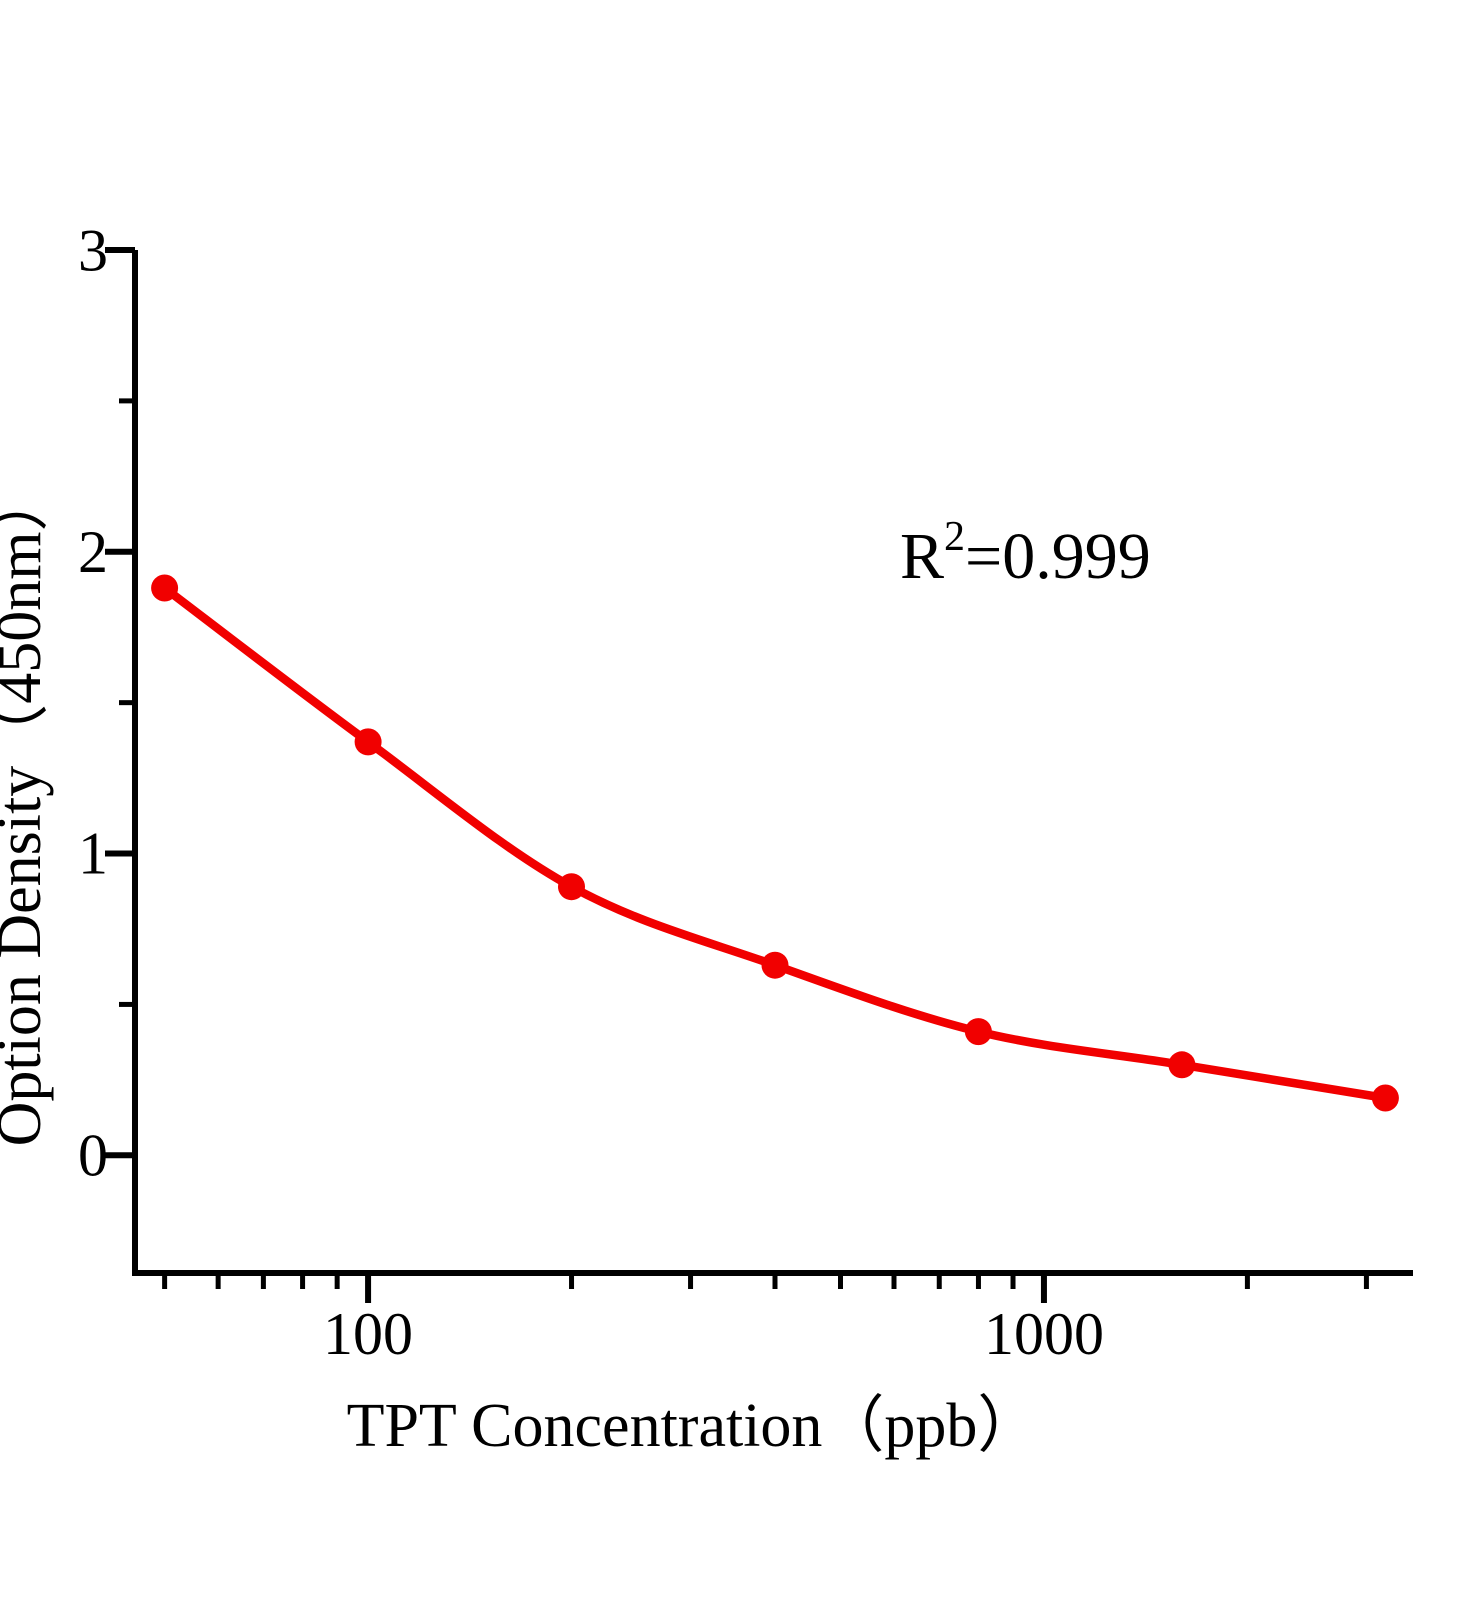 The width and height of the screenshot is (1472, 1600). I want to click on y-tick-label-2: 2, so click(93, 552).